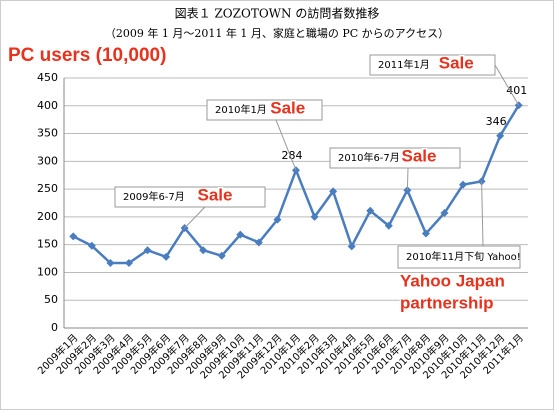 This screenshot has height=410, width=554. What do you see at coordinates (47, 133) in the screenshot?
I see `y-tick-label: 350` at bounding box center [47, 133].